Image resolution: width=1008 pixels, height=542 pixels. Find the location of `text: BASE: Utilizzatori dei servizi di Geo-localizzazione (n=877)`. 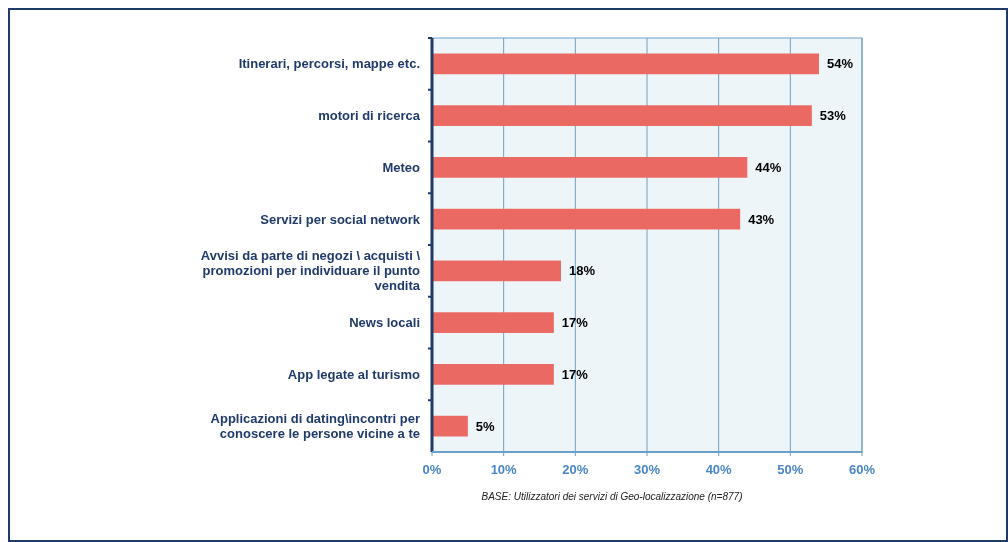

text: BASE: Utilizzatori dei servizi di Geo-localizzazione (n=877) is located at coordinates (612, 496).